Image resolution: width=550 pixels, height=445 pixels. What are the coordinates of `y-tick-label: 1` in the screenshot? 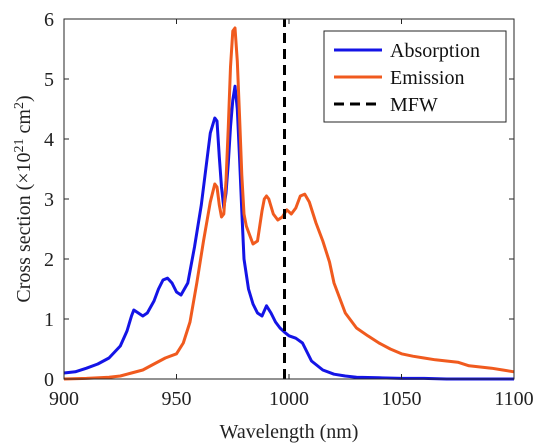 It's located at (49, 320).